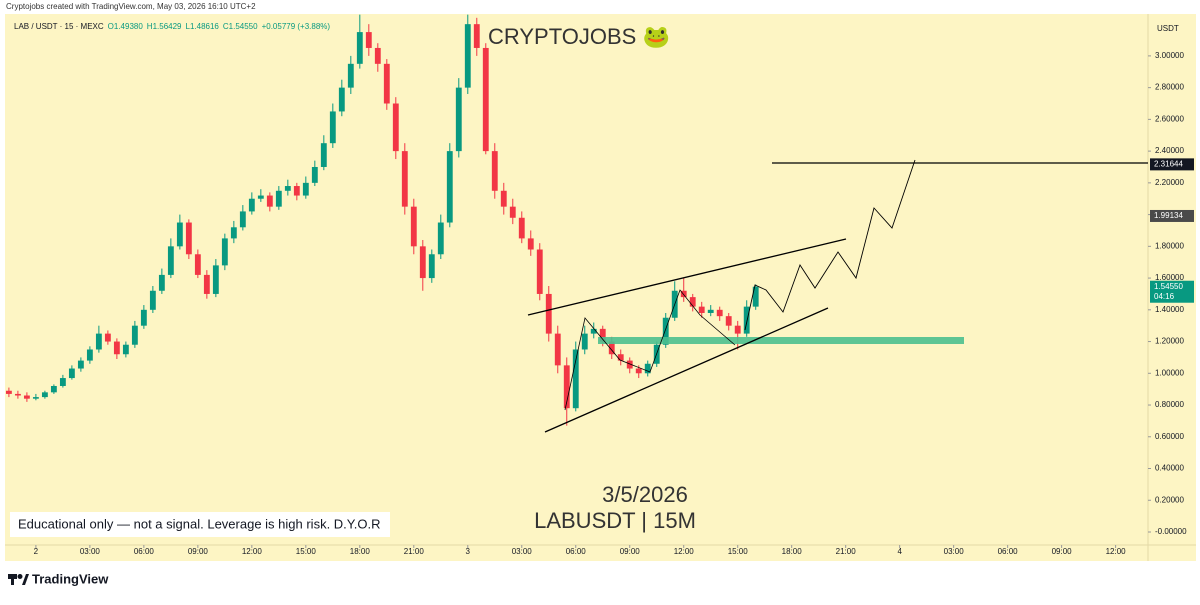 The image size is (1200, 605). What do you see at coordinates (1169, 468) in the screenshot?
I see `y-tick-label: 0.40000` at bounding box center [1169, 468].